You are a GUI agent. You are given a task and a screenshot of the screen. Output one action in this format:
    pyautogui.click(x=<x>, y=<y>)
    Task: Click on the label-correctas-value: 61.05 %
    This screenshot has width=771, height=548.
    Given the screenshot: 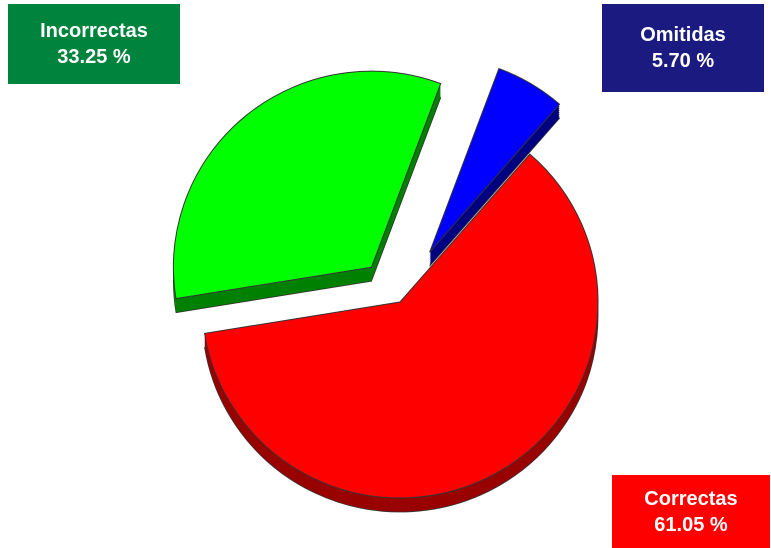 What is the action you would take?
    pyautogui.click(x=691, y=524)
    